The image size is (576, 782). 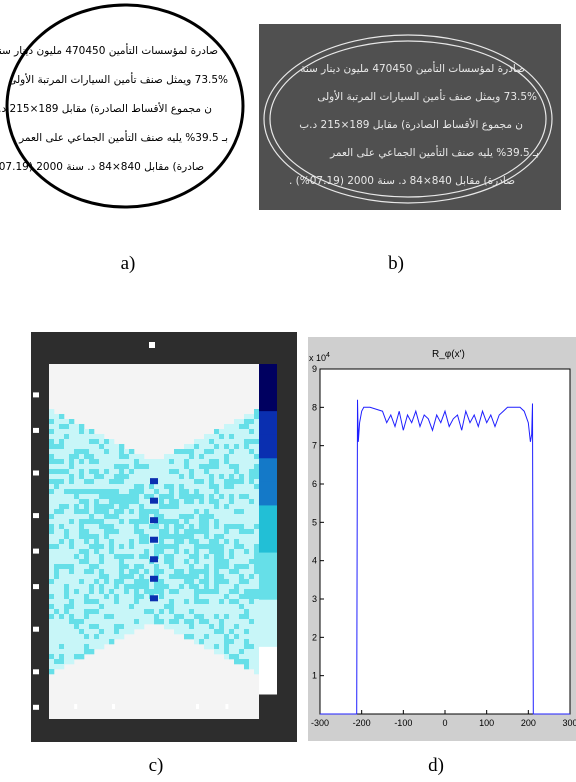 I want to click on y-tick-label: 9, so click(x=314, y=369).